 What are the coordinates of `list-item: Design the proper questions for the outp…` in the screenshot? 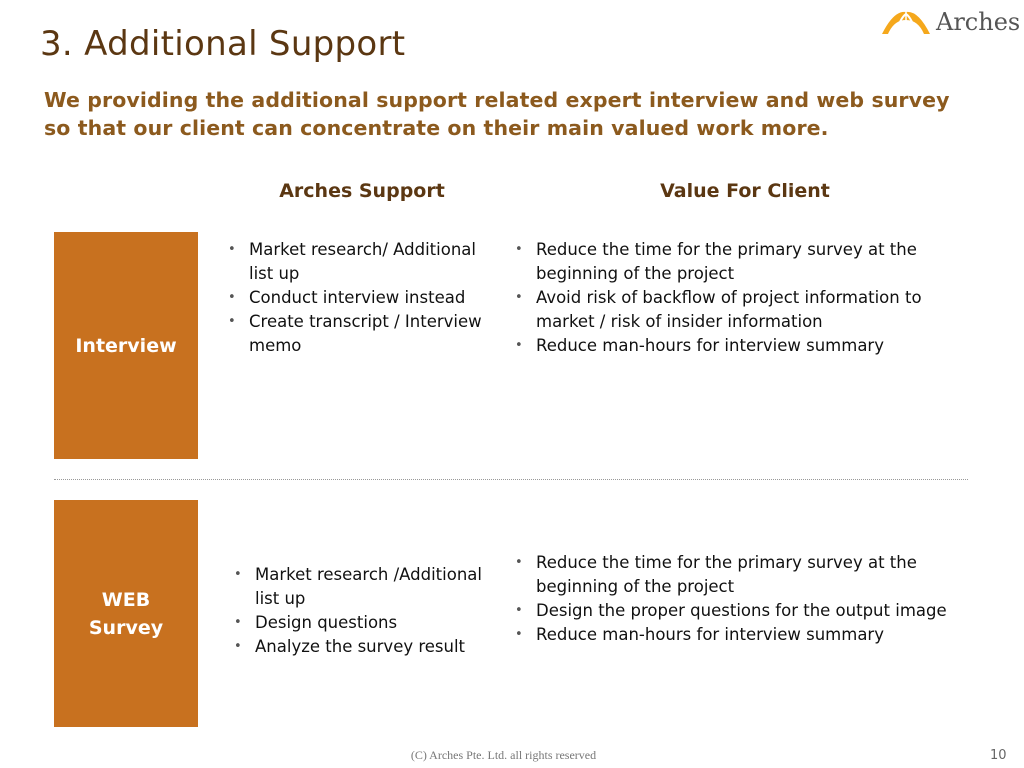 It's located at (745, 611).